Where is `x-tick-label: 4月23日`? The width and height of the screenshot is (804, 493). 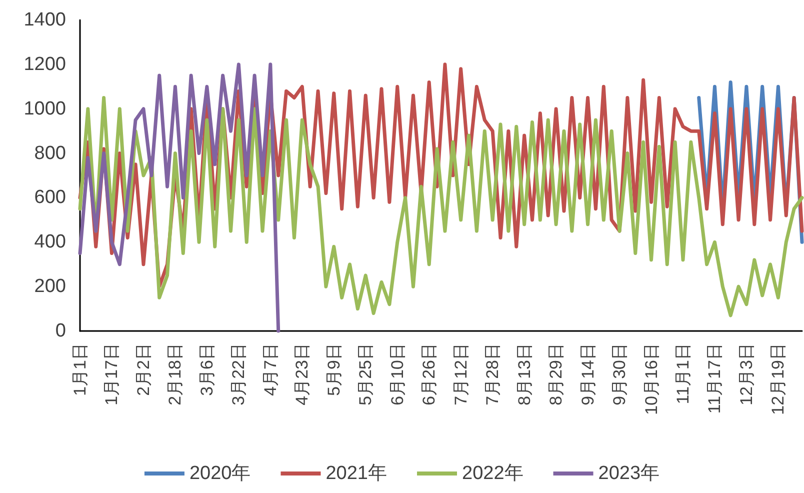 x-tick-label: 4月23日 is located at coordinates (302, 374).